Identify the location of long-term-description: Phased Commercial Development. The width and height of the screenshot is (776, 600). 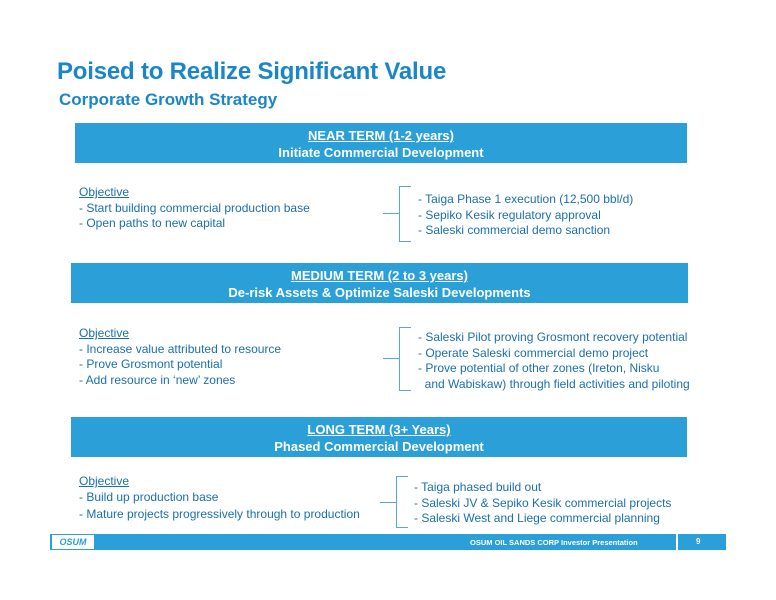
(379, 446).